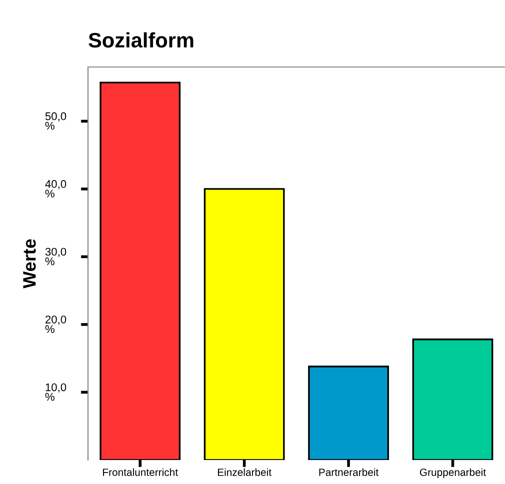 The width and height of the screenshot is (505, 484). Describe the element at coordinates (55, 392) in the screenshot. I see `y-tick-label: 10,0 %` at that location.